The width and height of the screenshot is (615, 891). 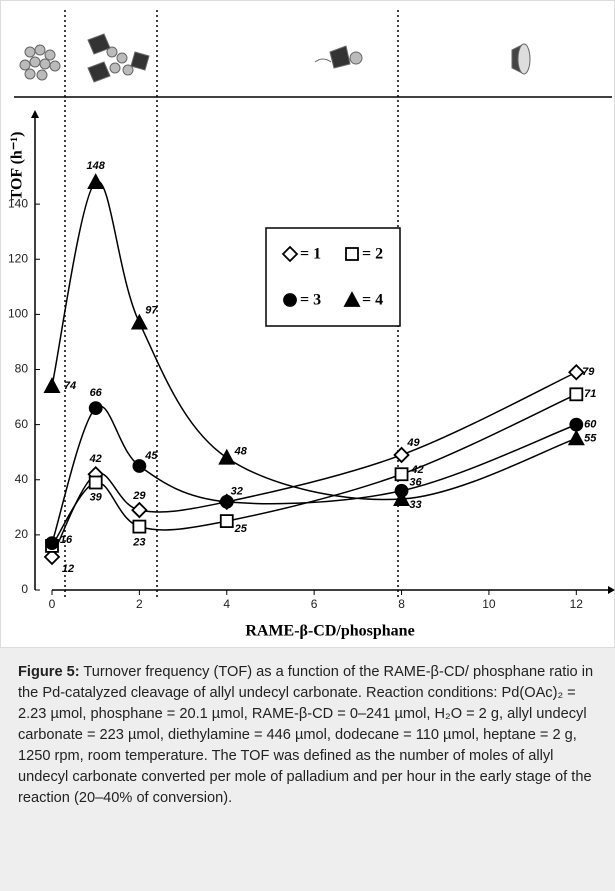 What do you see at coordinates (226, 604) in the screenshot?
I see `x-tick-label: 4` at bounding box center [226, 604].